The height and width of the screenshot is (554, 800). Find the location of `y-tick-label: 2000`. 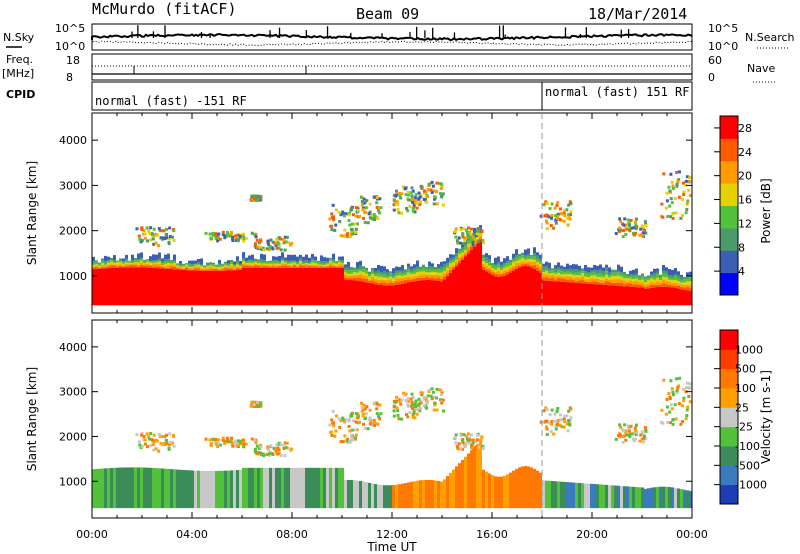

y-tick-label: 2000 is located at coordinates (73, 436).